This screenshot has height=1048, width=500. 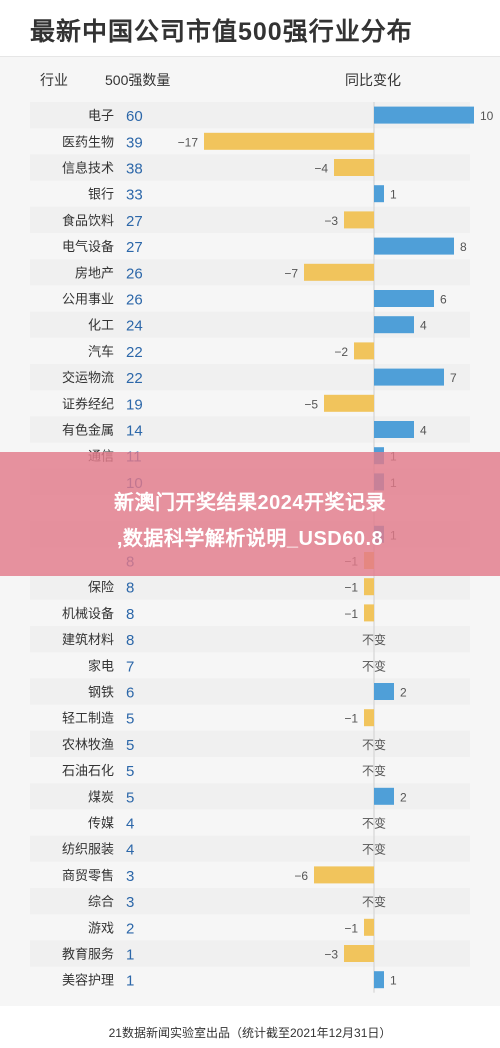 What do you see at coordinates (88, 377) in the screenshot?
I see `industry-label: 交运物流` at bounding box center [88, 377].